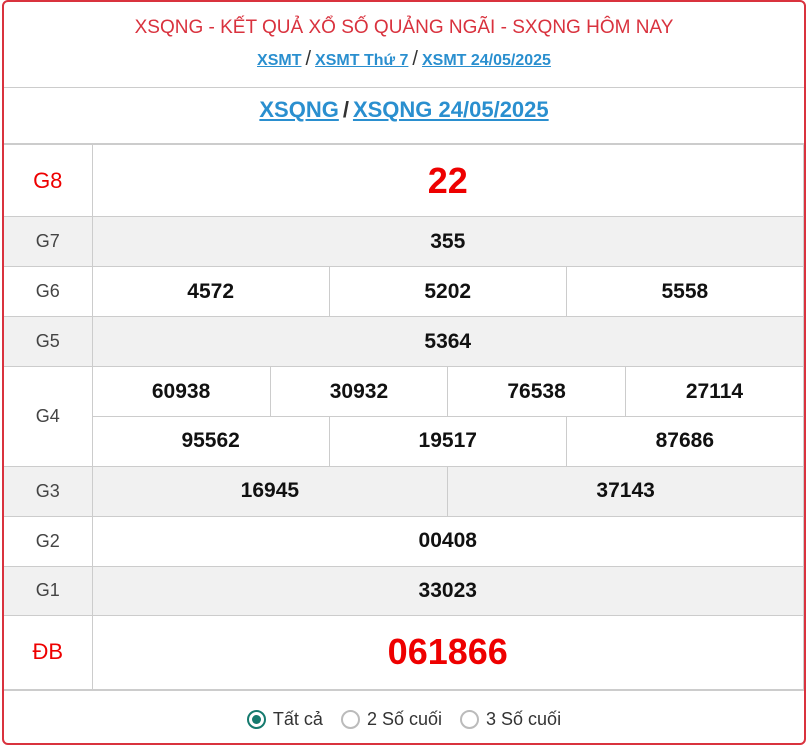 Image resolution: width=808 pixels, height=747 pixels. What do you see at coordinates (536, 391) in the screenshot?
I see `prize-number: 76538` at bounding box center [536, 391].